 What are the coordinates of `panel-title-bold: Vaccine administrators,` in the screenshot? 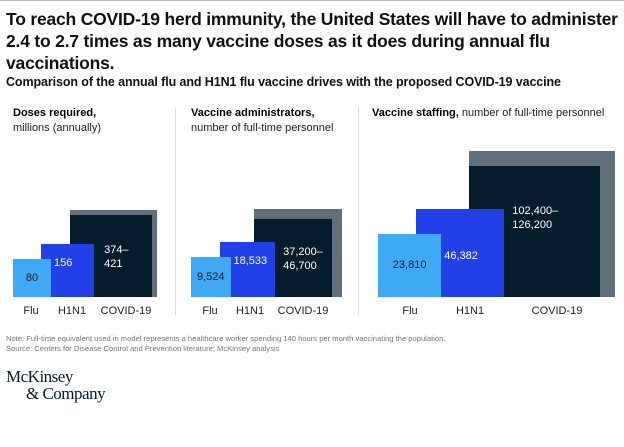 It's located at (253, 113).